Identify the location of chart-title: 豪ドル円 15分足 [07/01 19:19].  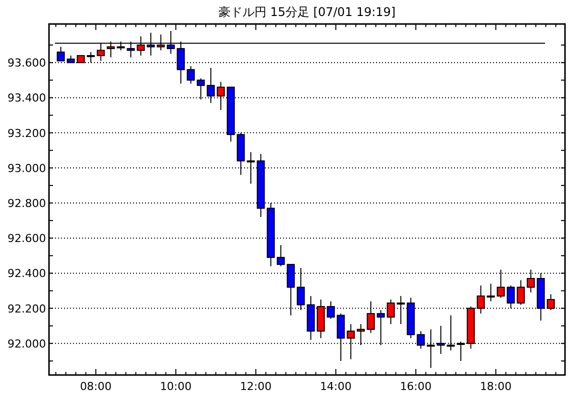
(307, 12).